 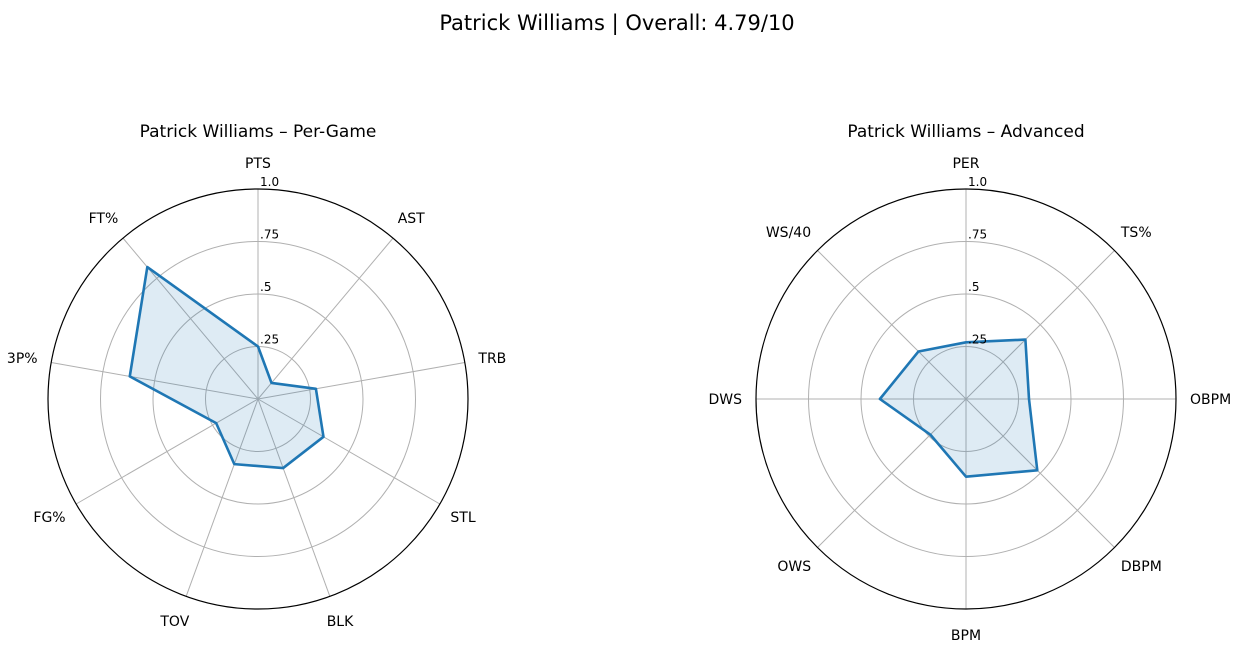 What do you see at coordinates (269, 340) in the screenshot?
I see `per-game-rtick-label: .25` at bounding box center [269, 340].